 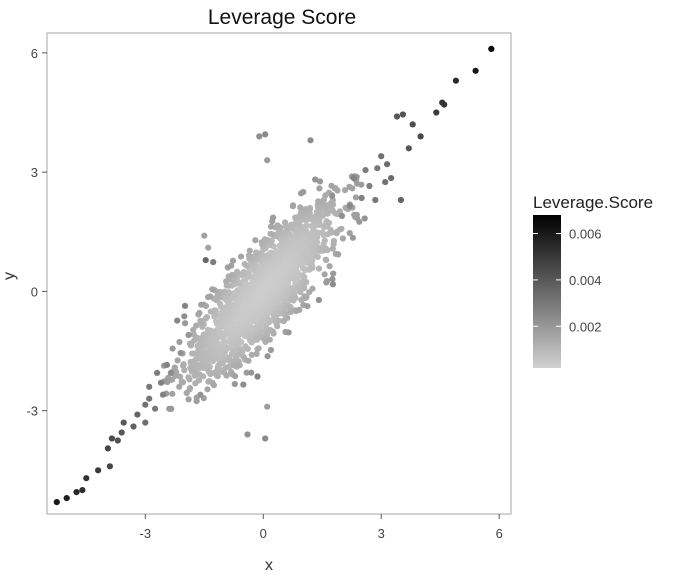 What do you see at coordinates (34, 53) in the screenshot?
I see `y-tick-label: 6` at bounding box center [34, 53].